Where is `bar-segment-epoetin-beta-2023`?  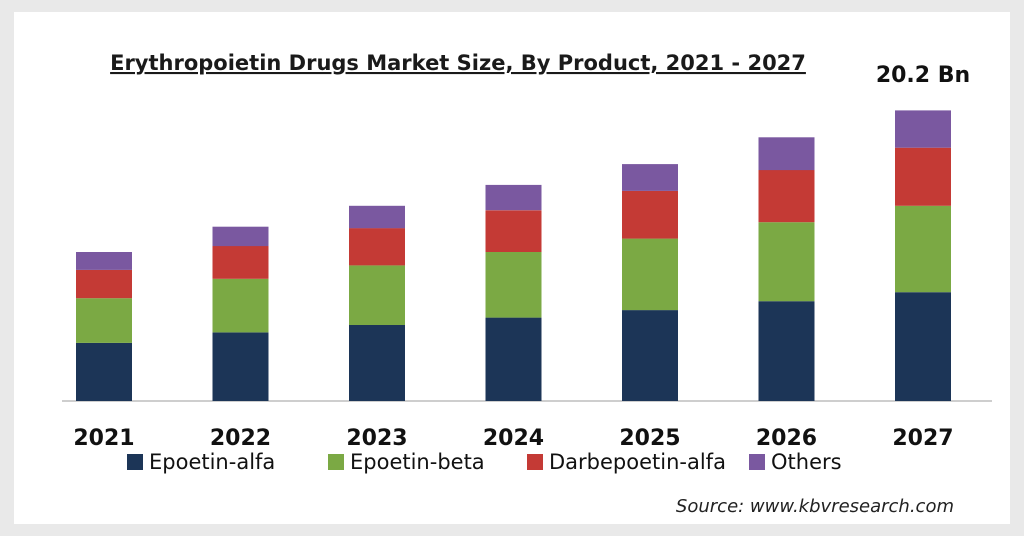 bar-segment-epoetin-beta-2023 is located at coordinates (377, 295).